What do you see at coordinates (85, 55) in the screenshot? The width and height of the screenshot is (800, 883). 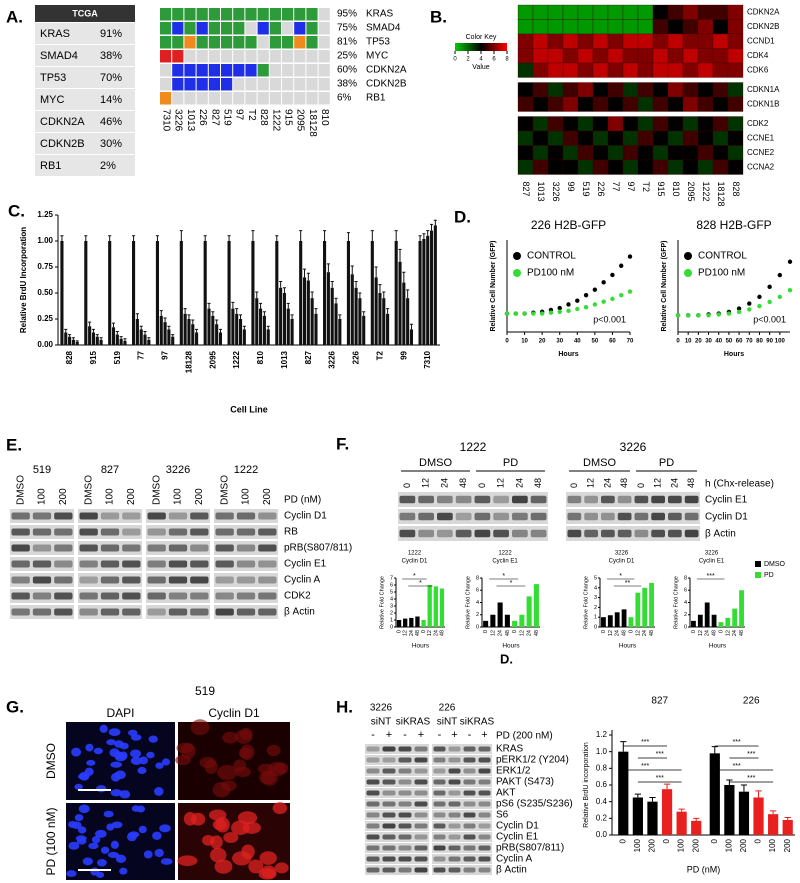 I see `table-row` at bounding box center [85, 55].